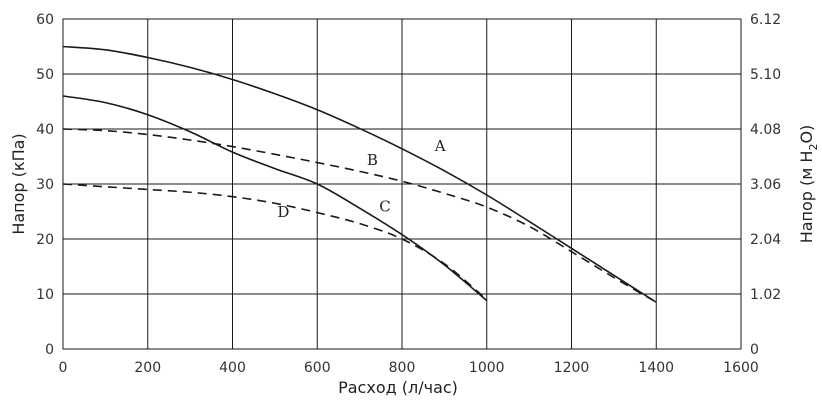 The height and width of the screenshot is (402, 822). I want to click on y-axis-title: Напор (кПа), so click(18, 183).